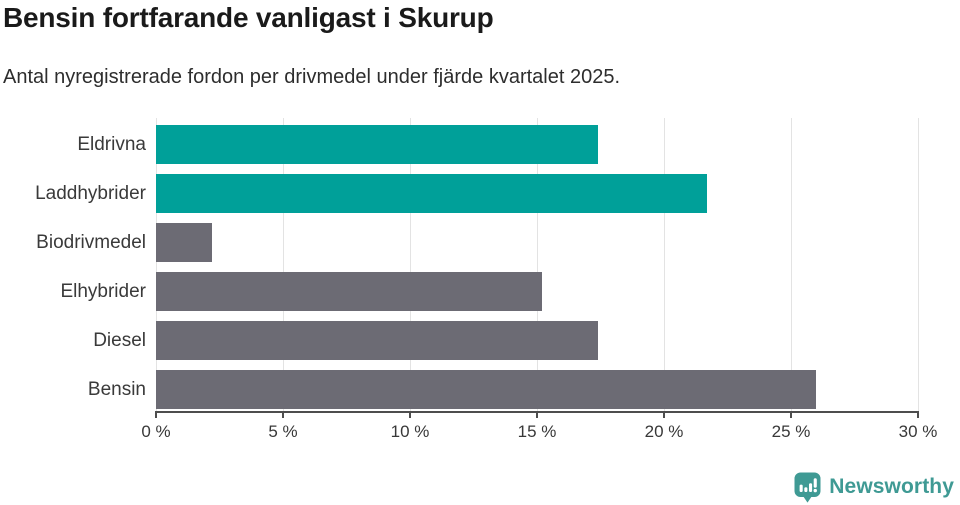 The image size is (960, 505). Describe the element at coordinates (918, 431) in the screenshot. I see `x-axis-tick-label: 30 %` at that location.